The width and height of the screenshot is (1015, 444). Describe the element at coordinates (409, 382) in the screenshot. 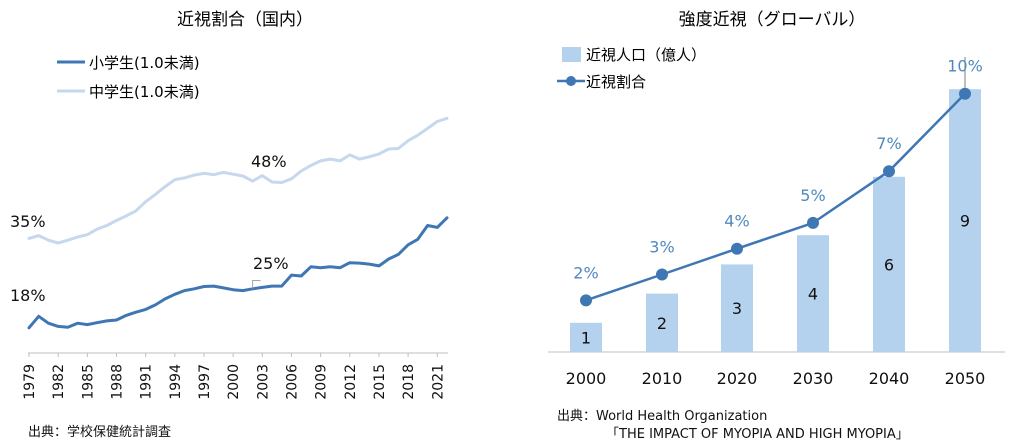

I see `x-tick-label: 2018` at that location.